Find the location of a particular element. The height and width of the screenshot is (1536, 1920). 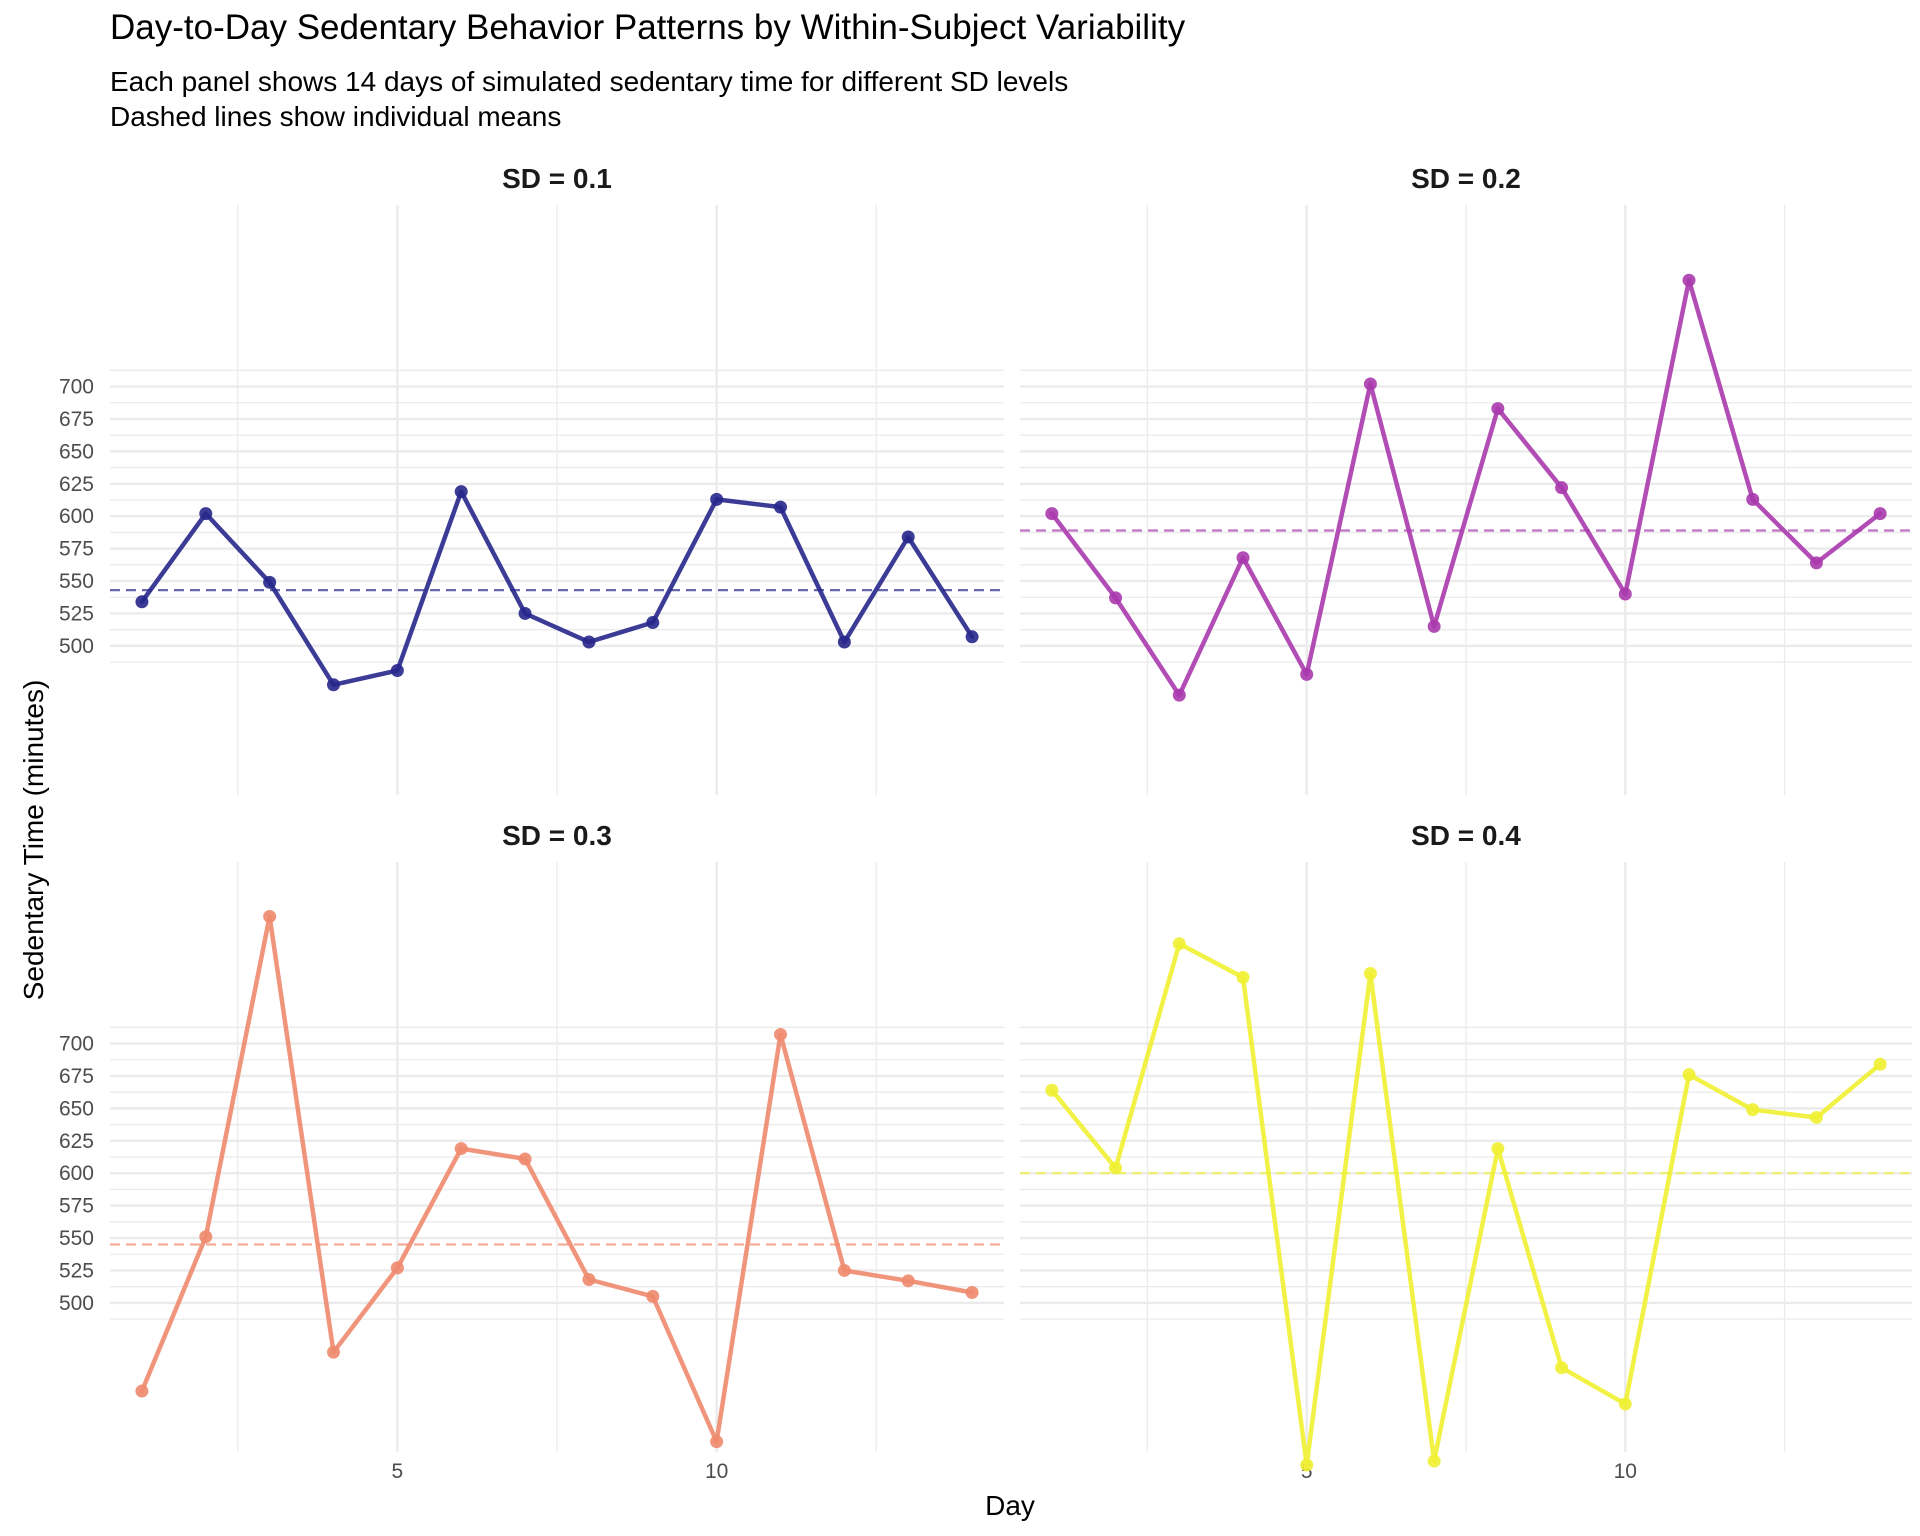

facet-label: SD = 0.1 is located at coordinates (557, 178).